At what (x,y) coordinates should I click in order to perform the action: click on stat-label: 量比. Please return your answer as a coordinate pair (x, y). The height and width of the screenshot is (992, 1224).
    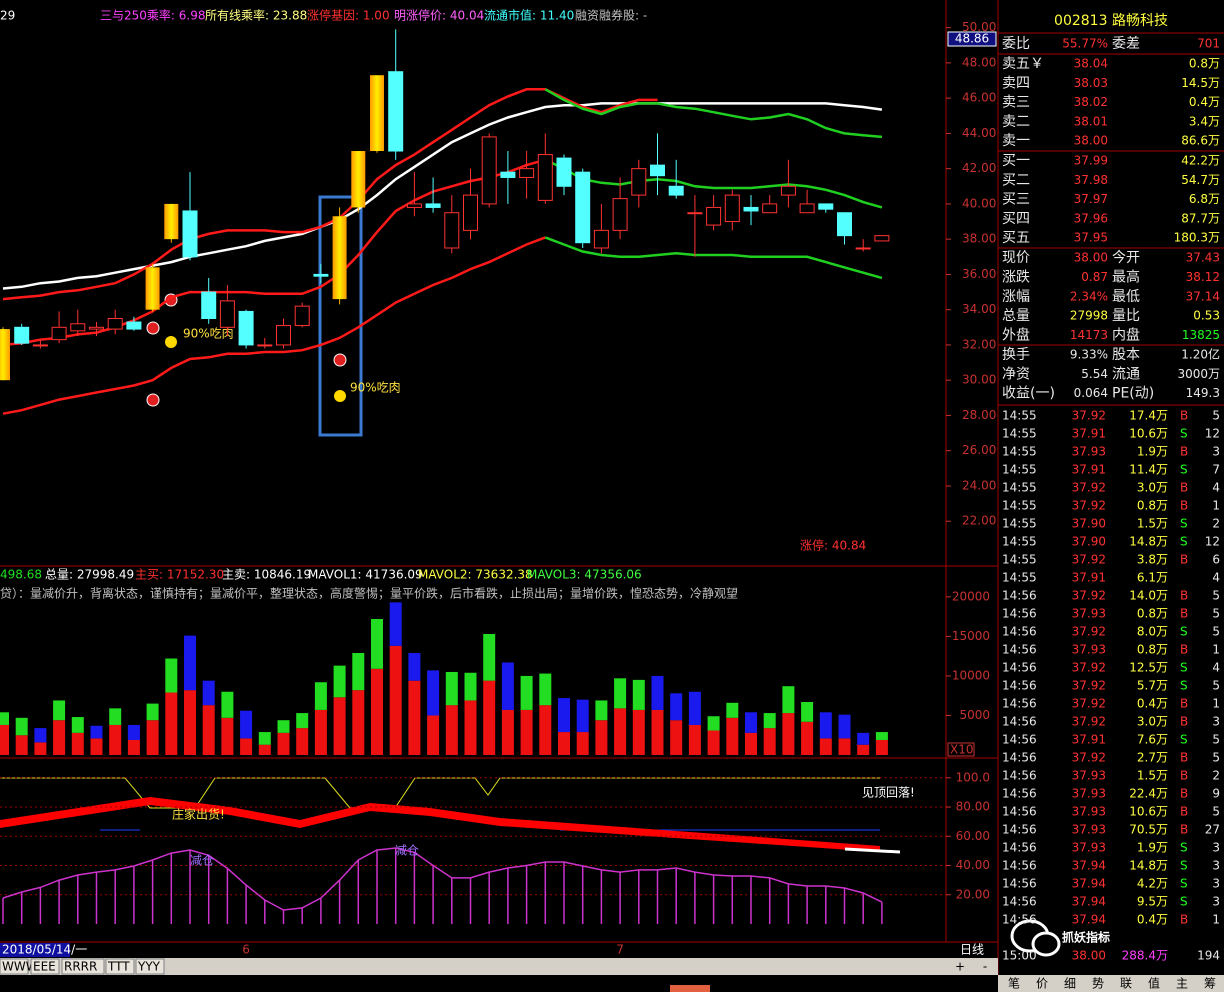
    Looking at the image, I should click on (1126, 316).